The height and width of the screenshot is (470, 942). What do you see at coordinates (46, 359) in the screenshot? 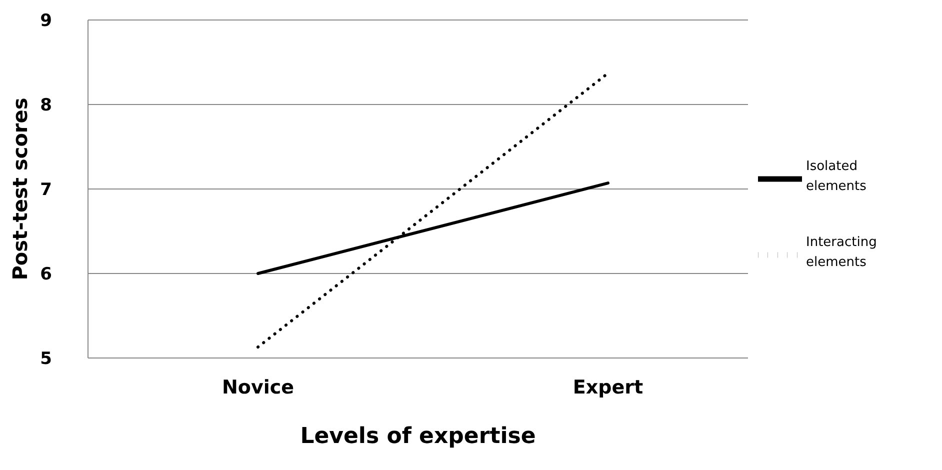
I see `y-tick-label: 5` at bounding box center [46, 359].